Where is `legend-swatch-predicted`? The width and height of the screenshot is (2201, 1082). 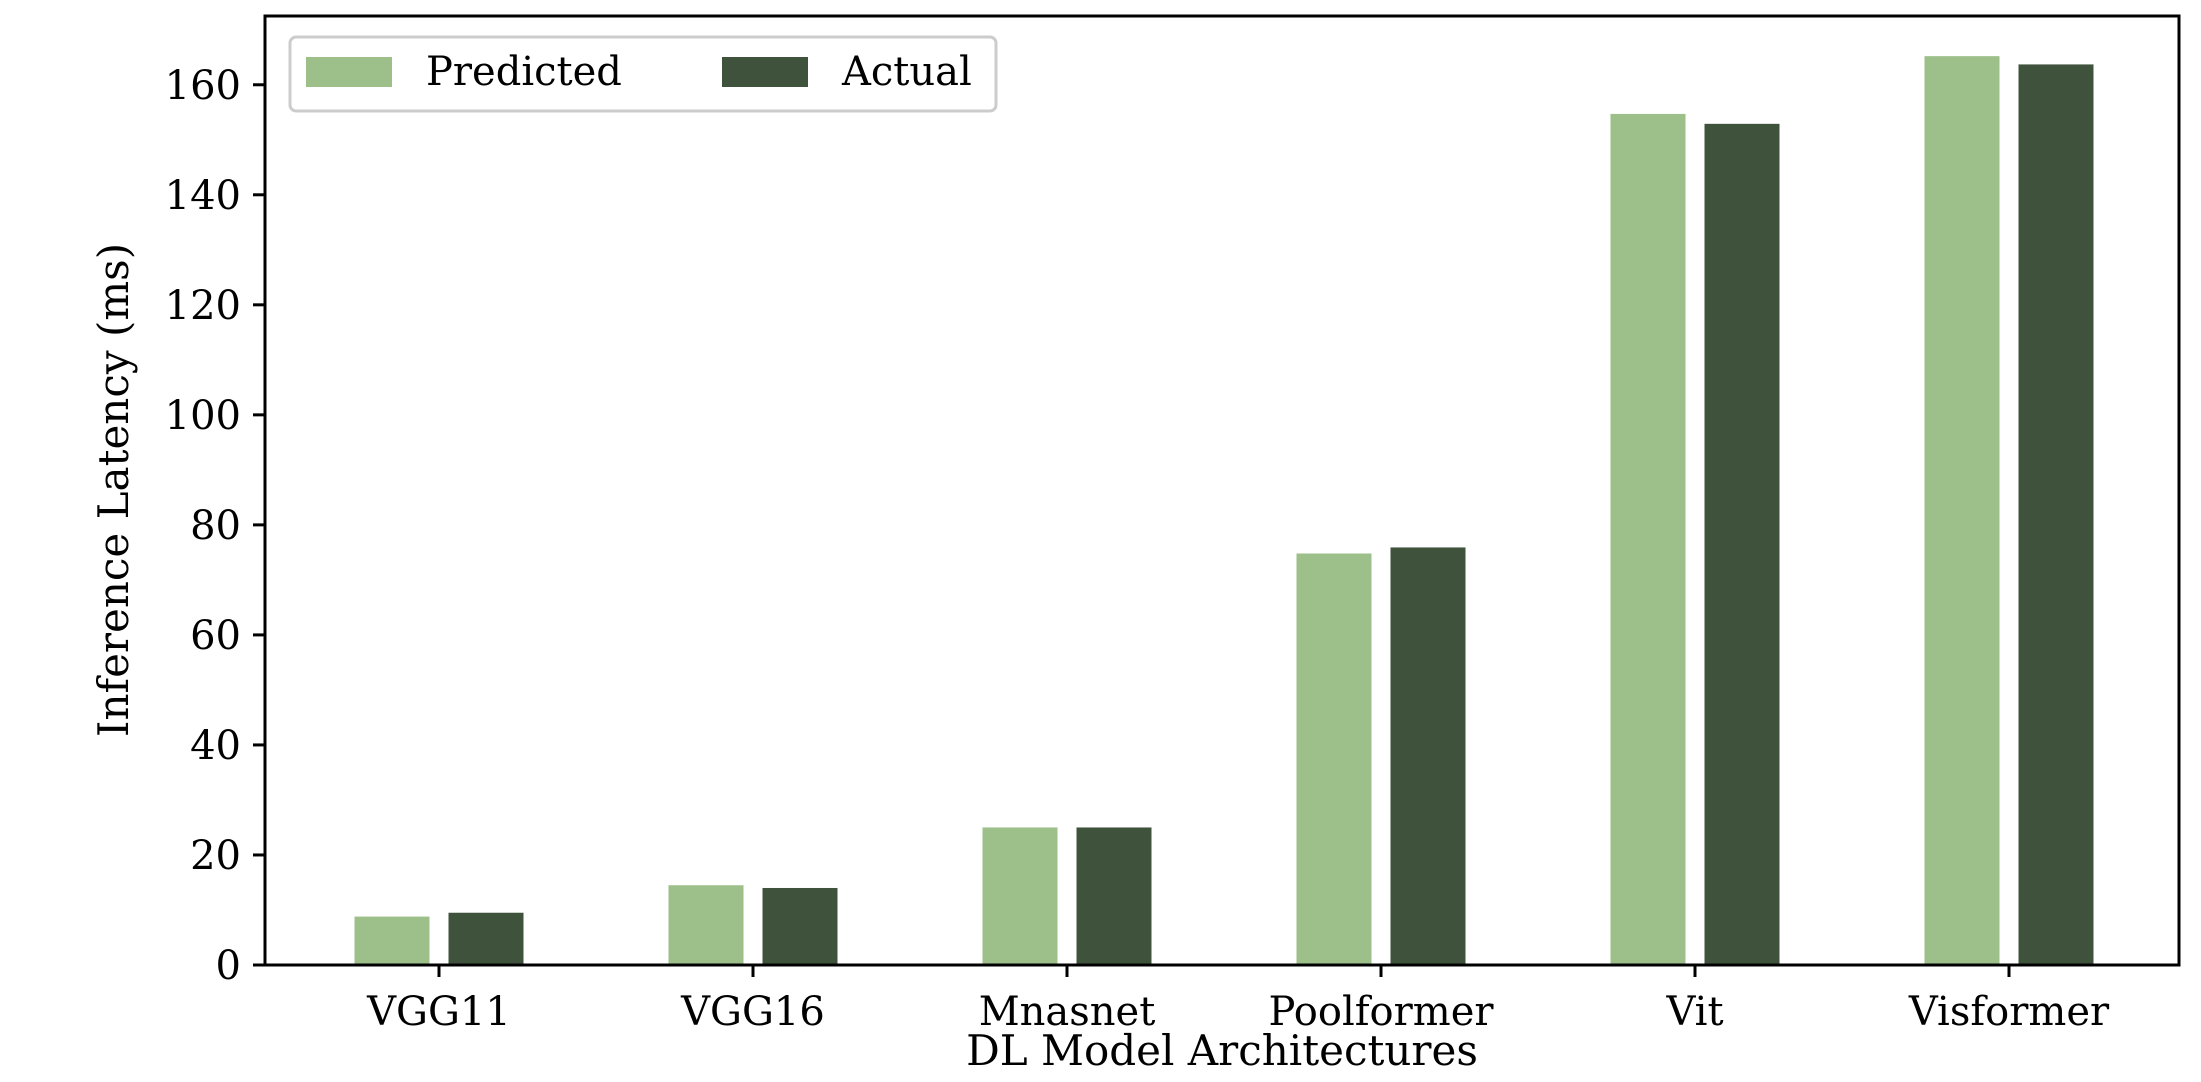
legend-swatch-predicted is located at coordinates (349, 72).